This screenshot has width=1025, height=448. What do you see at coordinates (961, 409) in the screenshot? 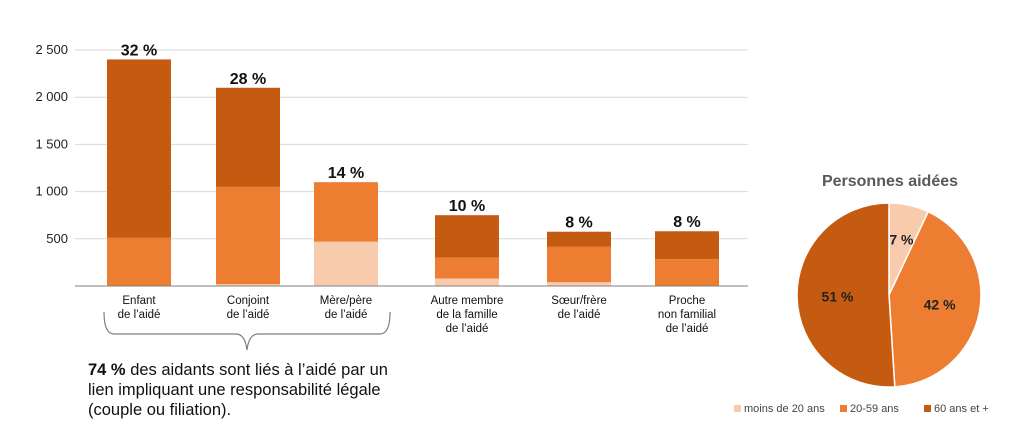
I see `legend-label: 60 ans et +` at bounding box center [961, 409].